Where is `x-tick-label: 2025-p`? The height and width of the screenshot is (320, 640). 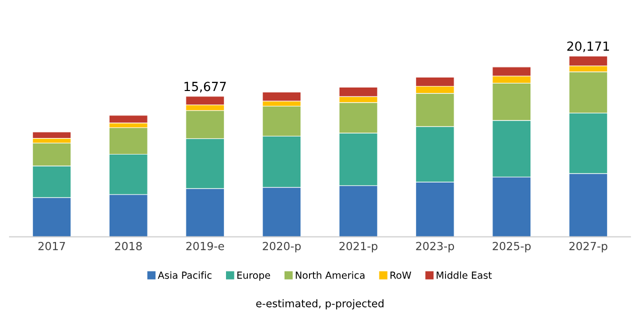
x-tick-label: 2025-p is located at coordinates (511, 247).